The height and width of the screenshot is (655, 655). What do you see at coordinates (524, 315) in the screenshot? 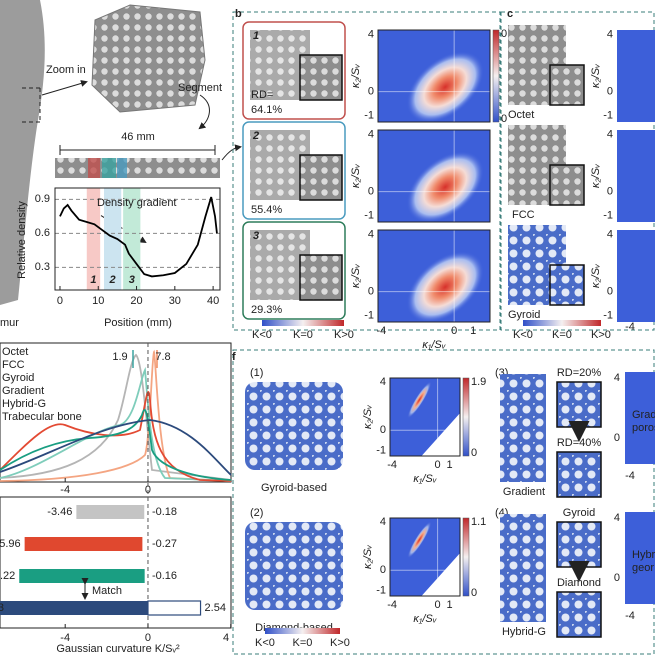
I see `structure-label: Gyroid` at bounding box center [524, 315].